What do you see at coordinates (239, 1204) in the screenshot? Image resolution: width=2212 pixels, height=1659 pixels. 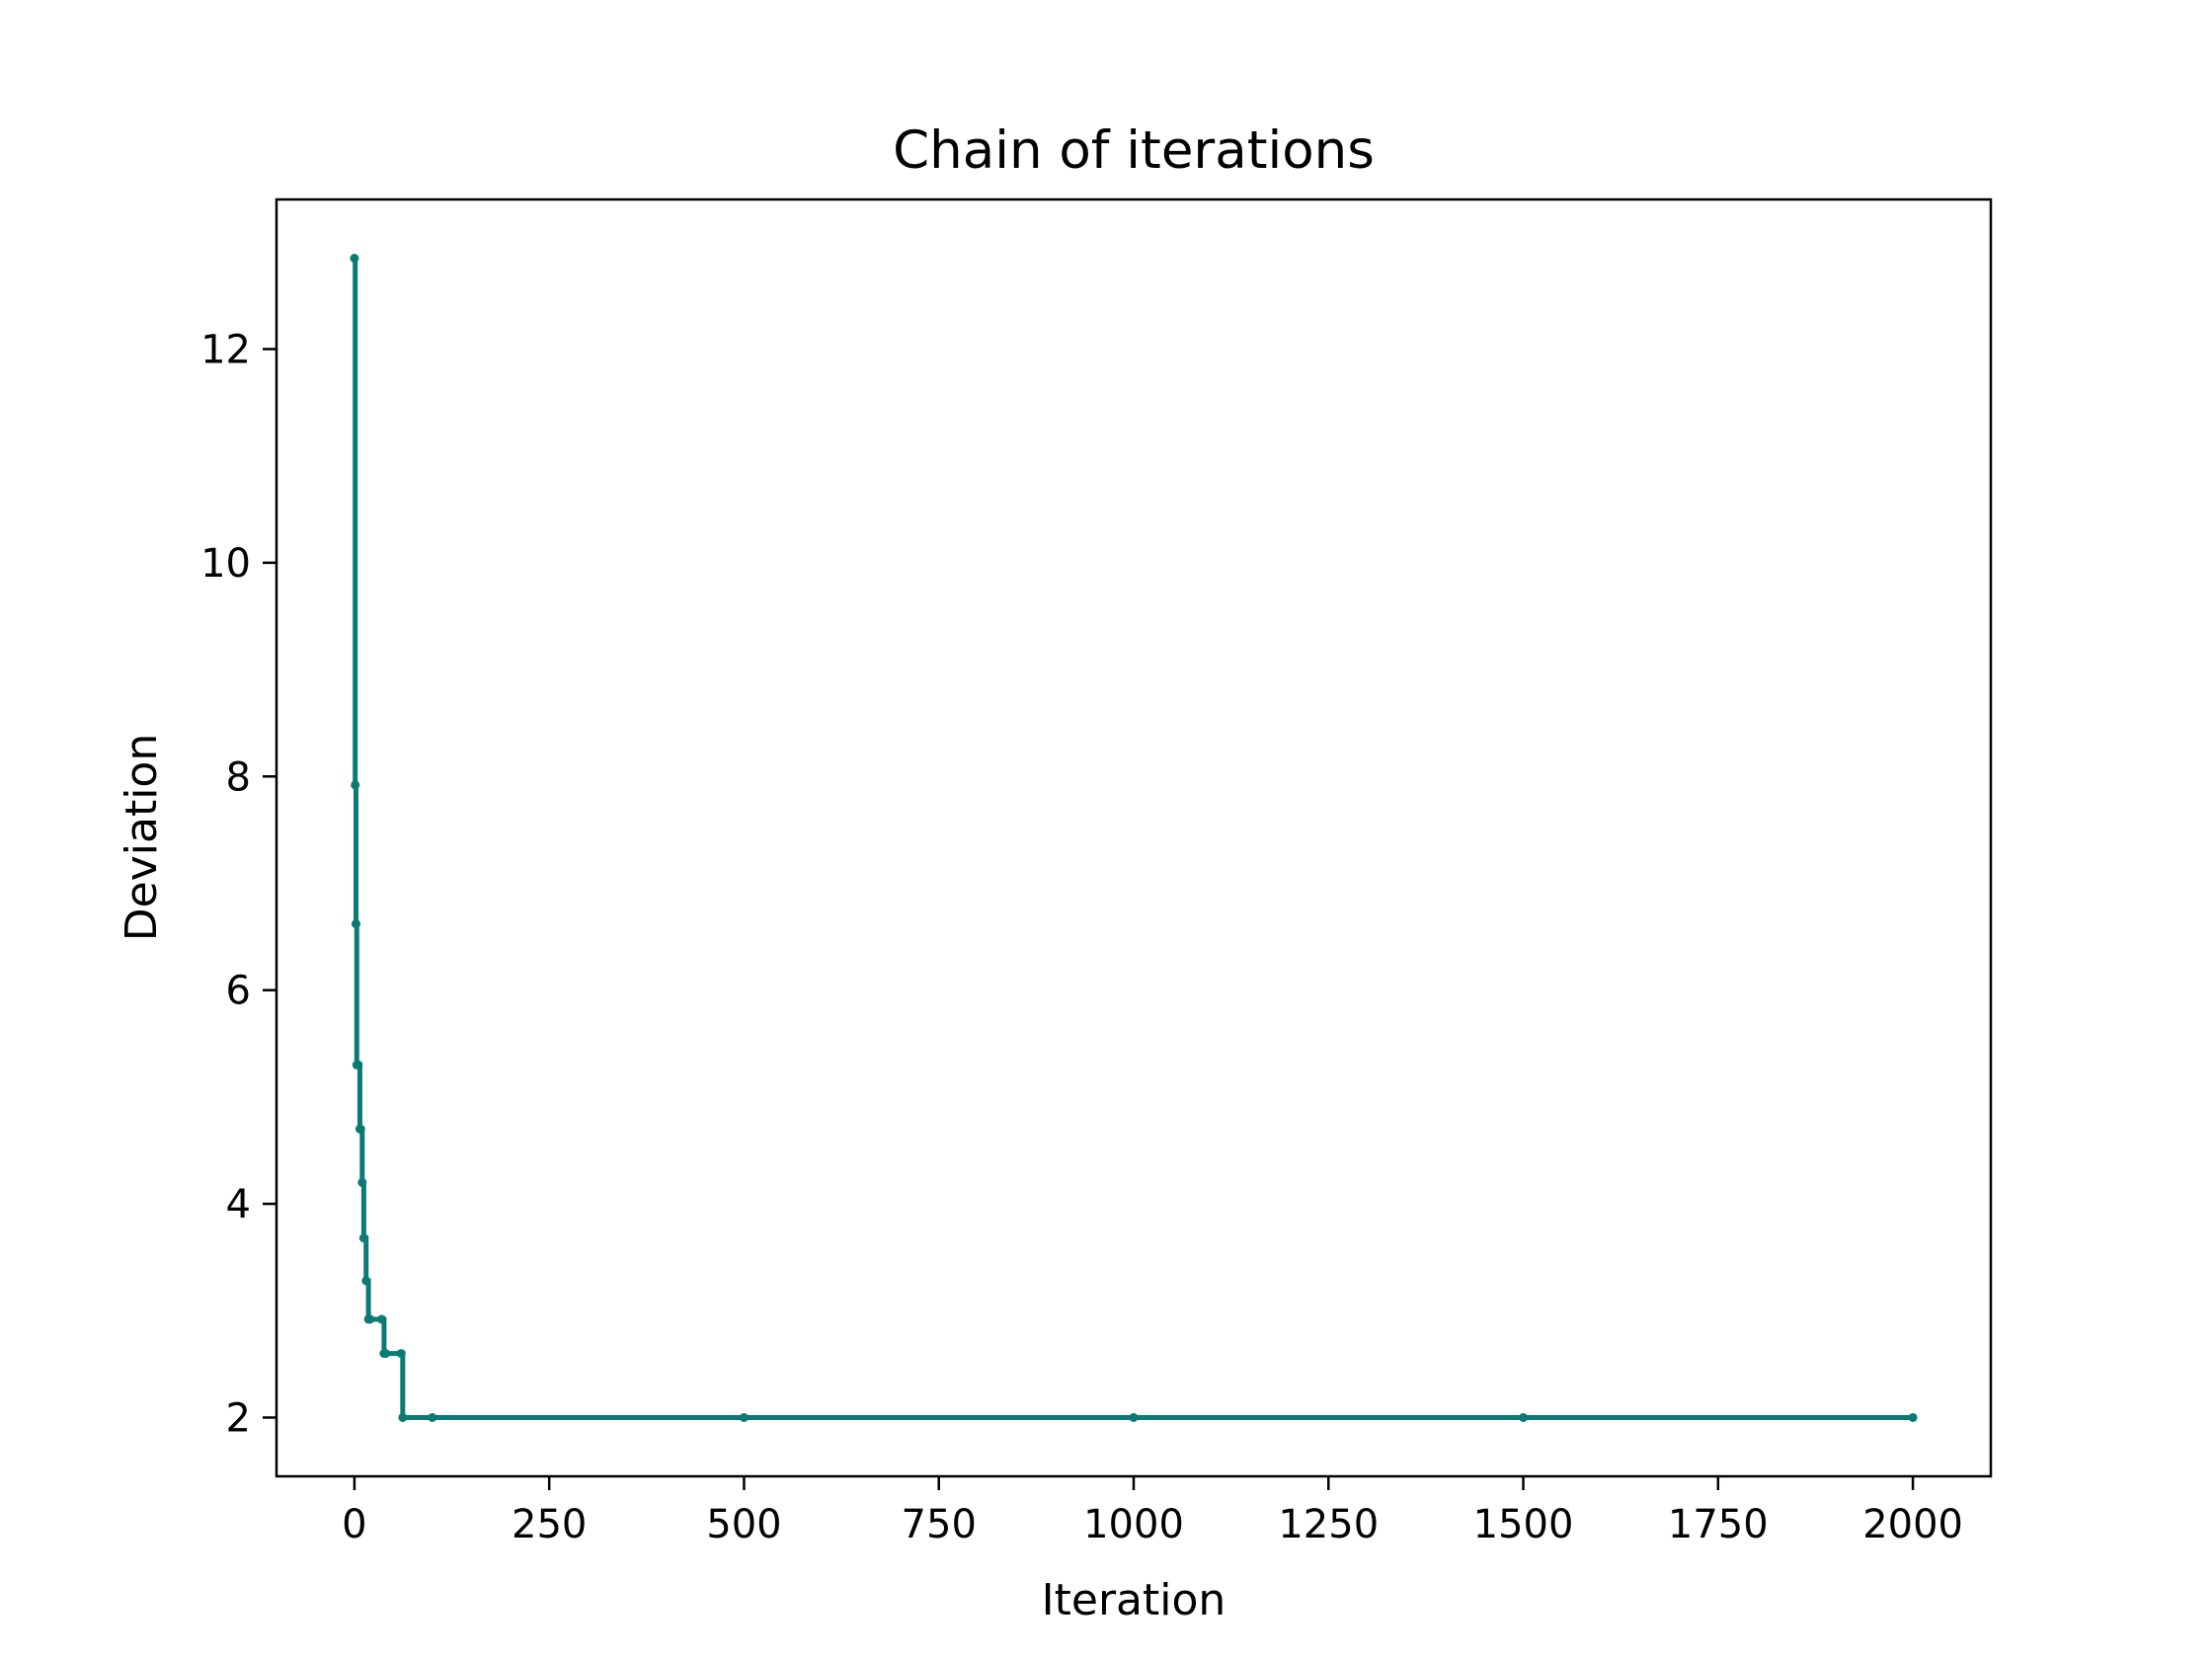 I see `y-tick-label: 4` at bounding box center [239, 1204].